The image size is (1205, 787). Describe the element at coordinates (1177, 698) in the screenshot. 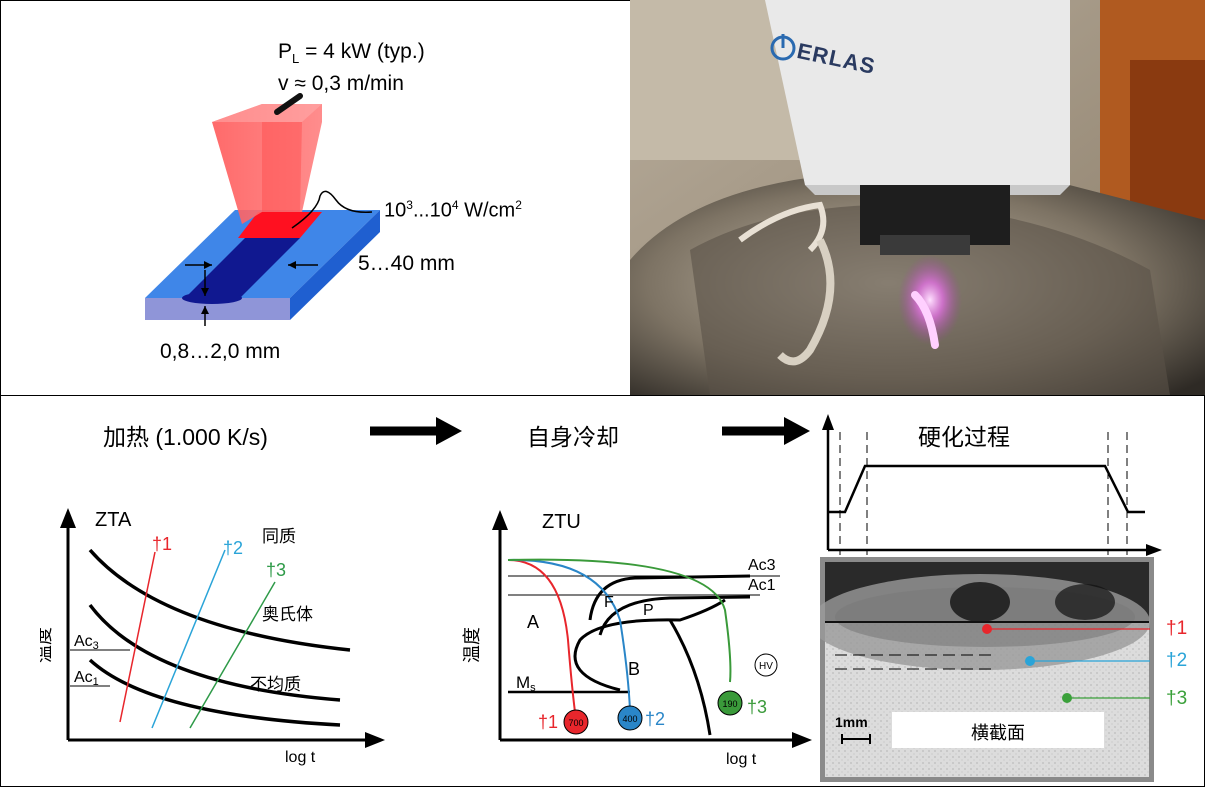

I see `cross-section-marker-3: †3` at that location.